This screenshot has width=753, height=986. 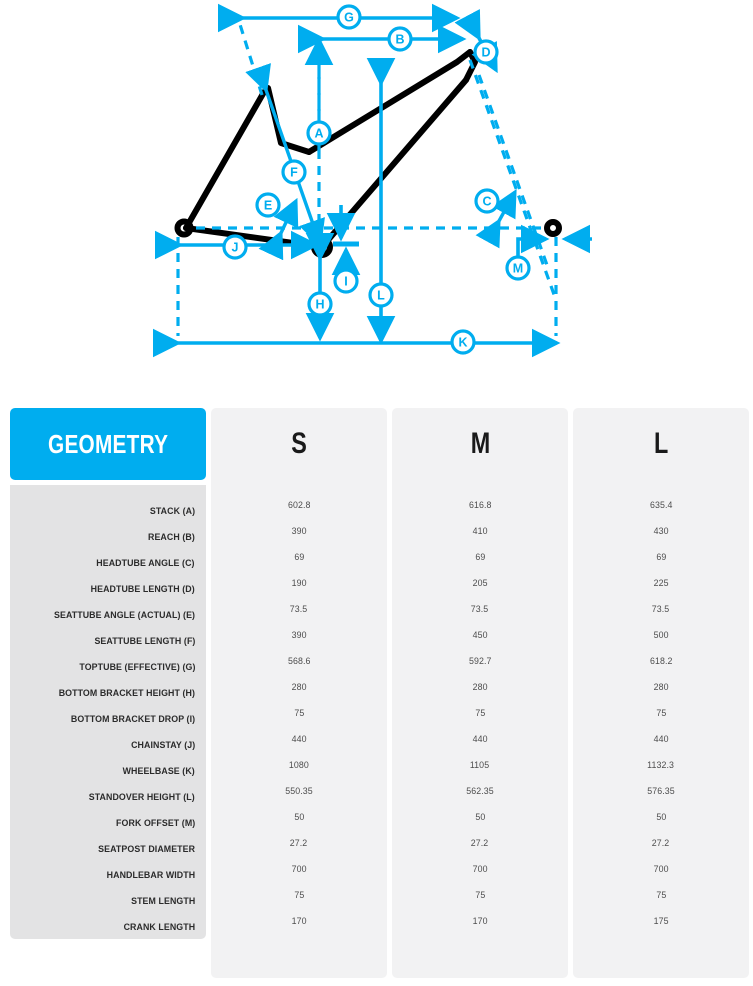 I want to click on row-label-text: SEATTUBE LENGTH (F), so click(x=144, y=640).